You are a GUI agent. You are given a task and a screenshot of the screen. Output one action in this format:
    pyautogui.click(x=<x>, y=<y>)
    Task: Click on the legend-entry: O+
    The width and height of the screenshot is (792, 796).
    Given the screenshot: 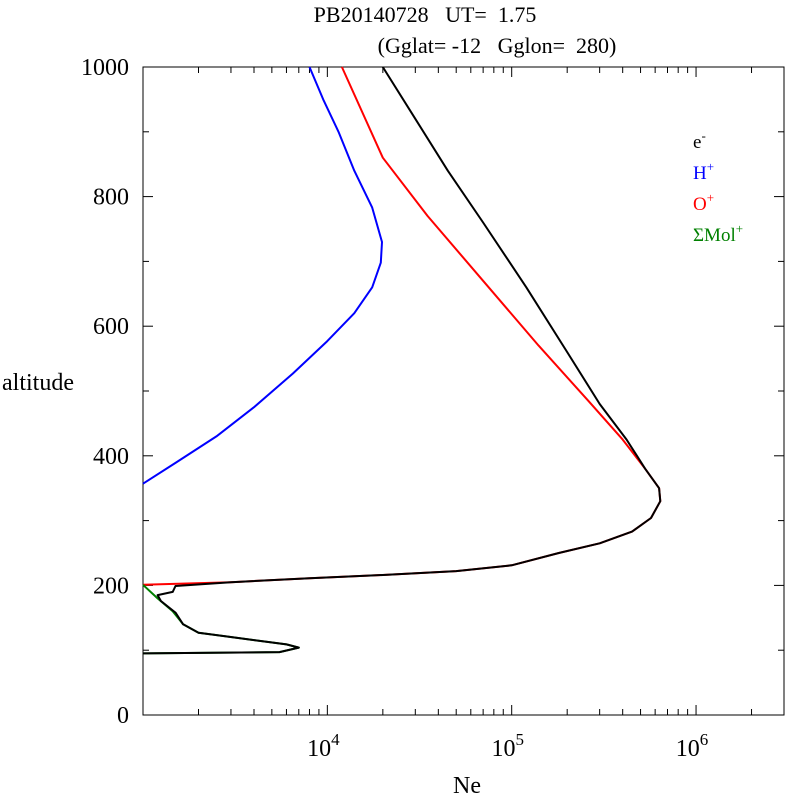 What is the action you would take?
    pyautogui.click(x=703, y=202)
    